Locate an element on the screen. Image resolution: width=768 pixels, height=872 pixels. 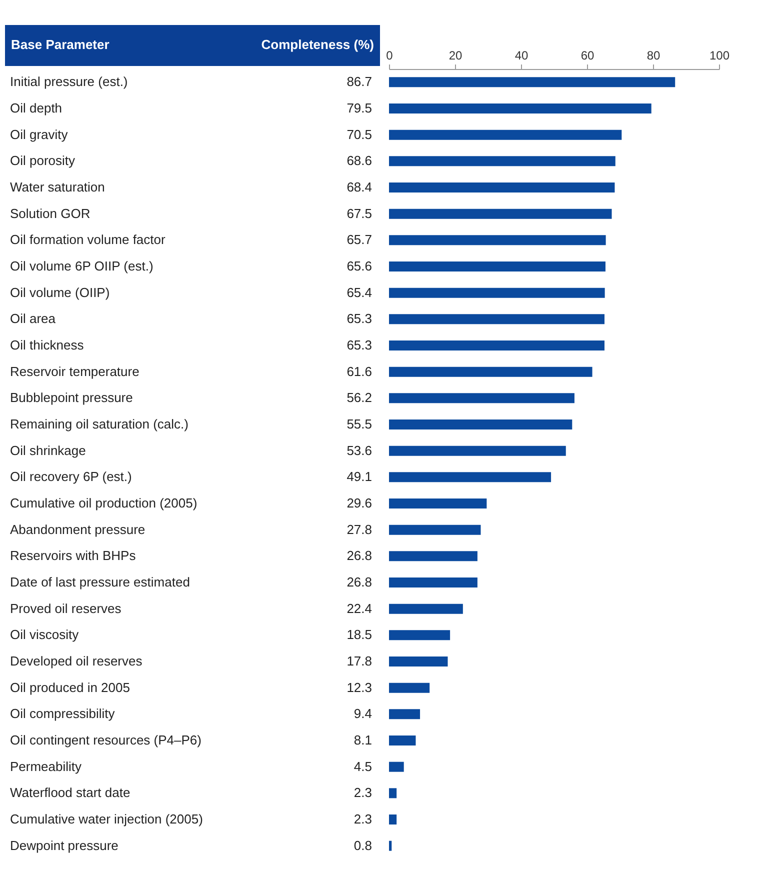
y-tick-label: Cumulative water injection (2005) is located at coordinates (106, 819).